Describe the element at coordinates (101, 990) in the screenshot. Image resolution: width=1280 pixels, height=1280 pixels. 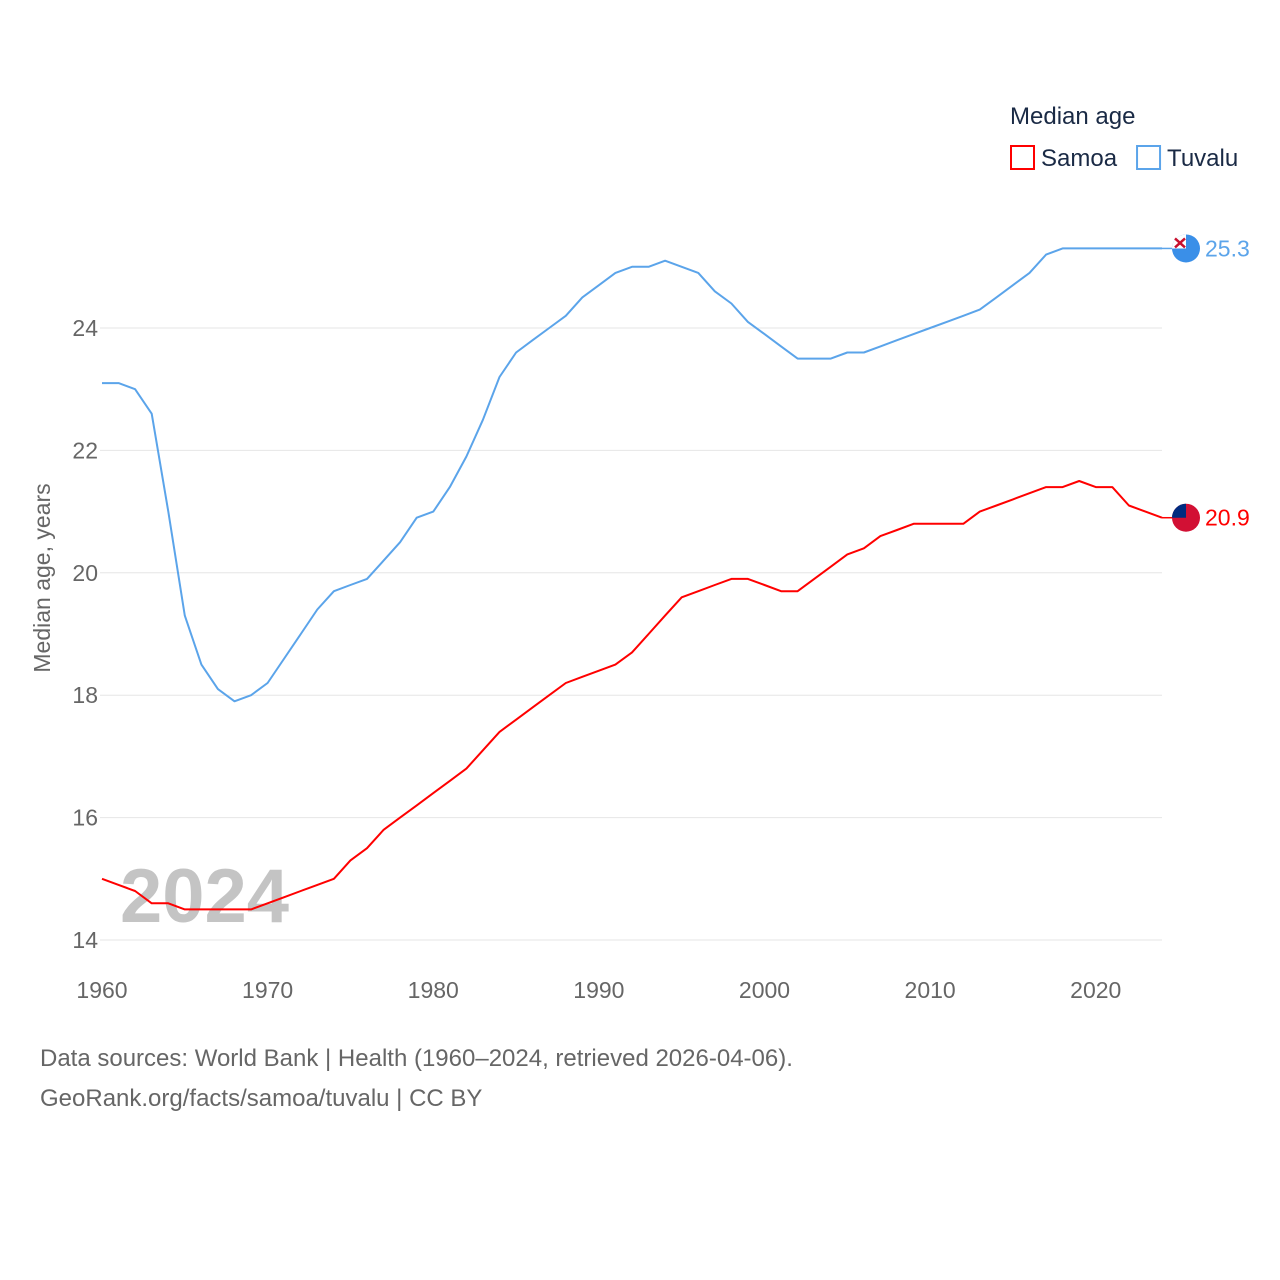
I see `x-tick-label: 1960` at that location.